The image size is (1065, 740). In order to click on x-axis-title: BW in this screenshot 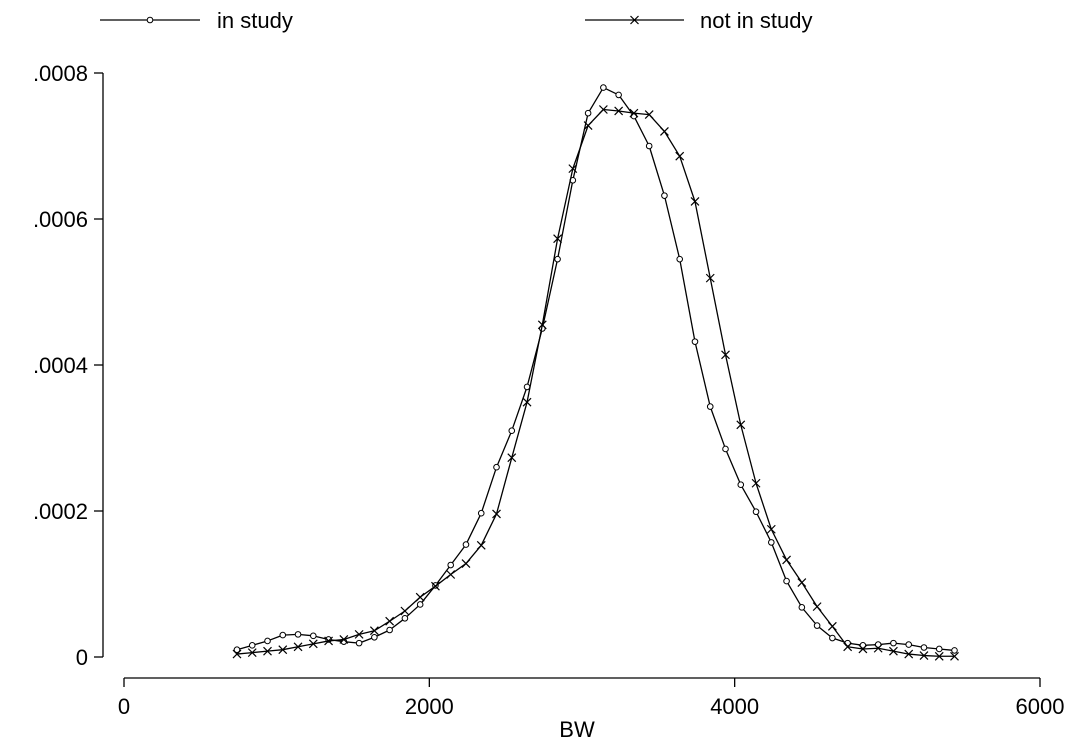, I will do `click(577, 728)`.